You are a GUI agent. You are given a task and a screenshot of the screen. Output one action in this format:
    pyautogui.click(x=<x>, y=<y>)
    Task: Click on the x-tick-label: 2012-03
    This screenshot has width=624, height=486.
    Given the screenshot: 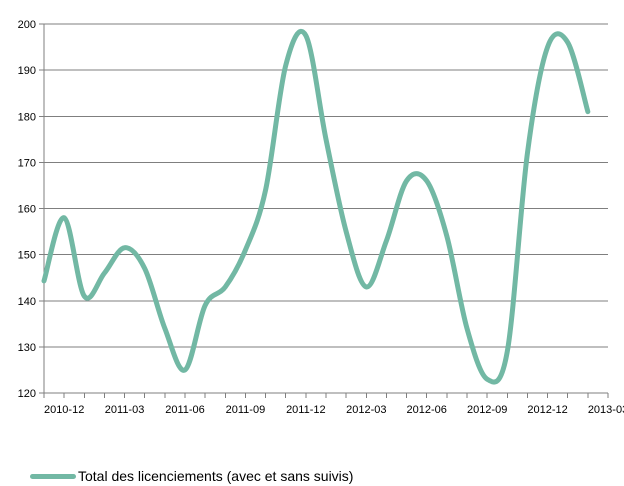 What is the action you would take?
    pyautogui.click(x=366, y=410)
    